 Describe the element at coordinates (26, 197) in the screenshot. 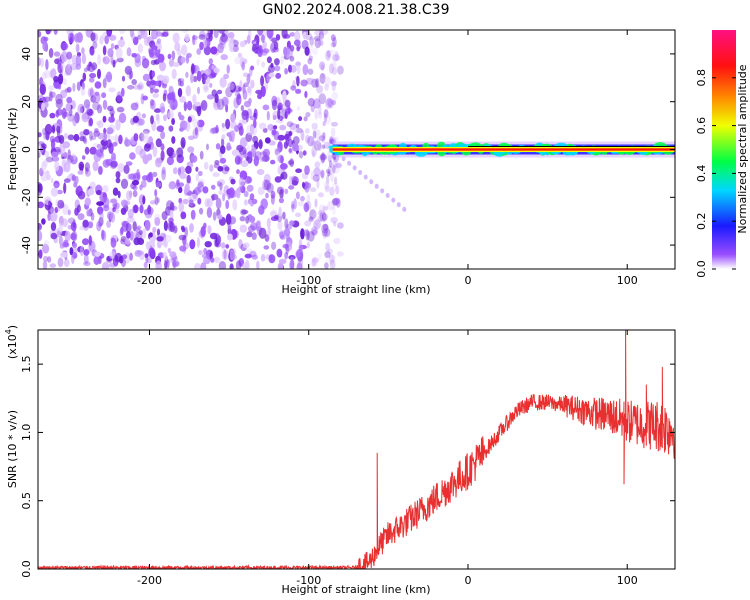

I see `y-tick-label: -20` at that location.